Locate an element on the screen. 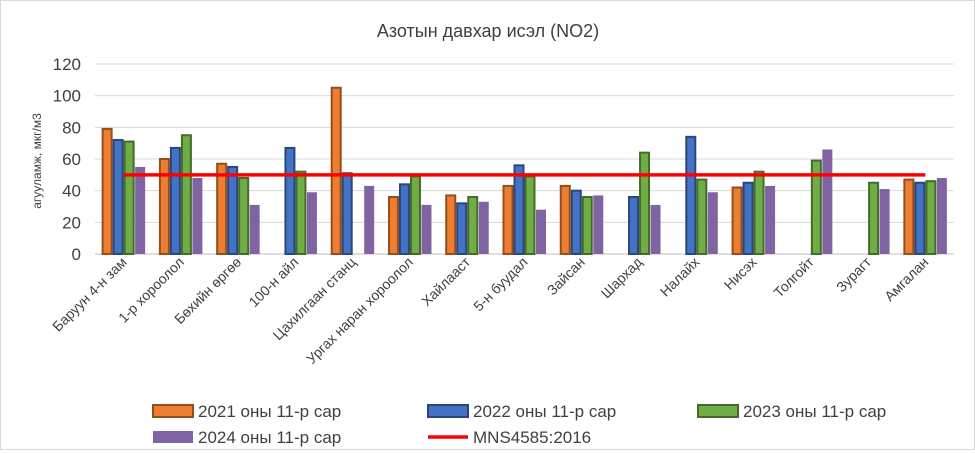 The width and height of the screenshot is (975, 454). x-tick-label: Толгойт is located at coordinates (793, 276).